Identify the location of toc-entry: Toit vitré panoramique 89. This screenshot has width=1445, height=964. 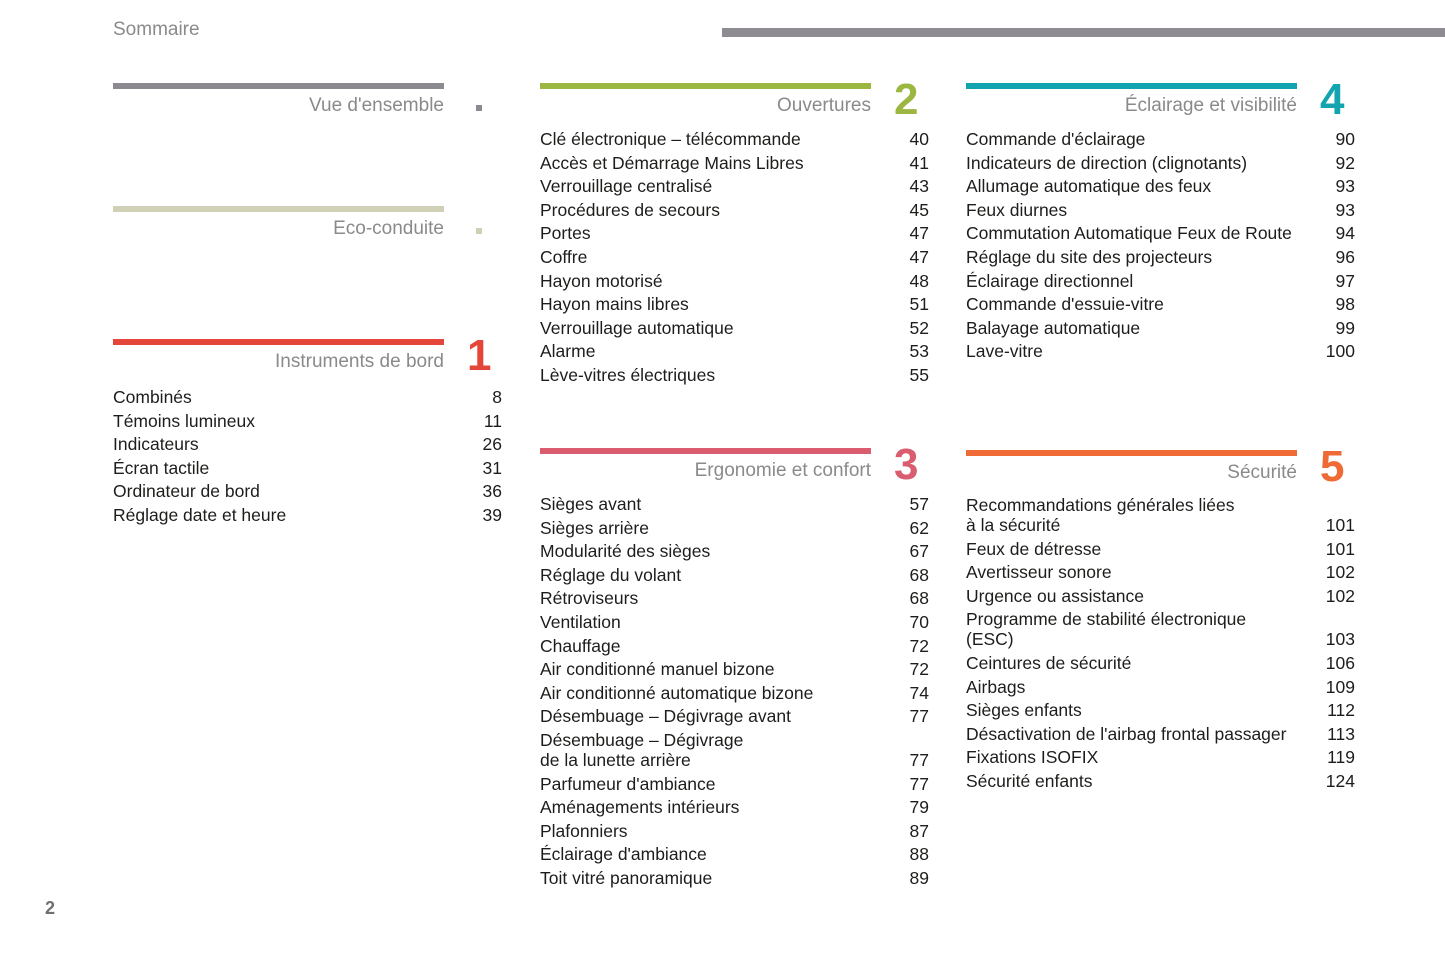
(734, 880).